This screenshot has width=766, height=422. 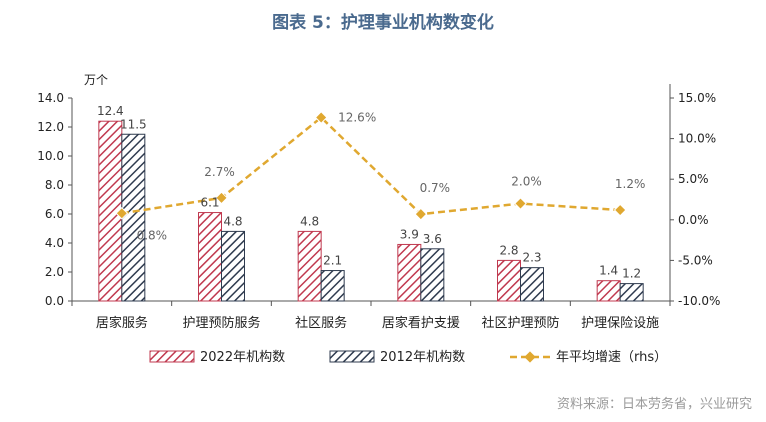 What do you see at coordinates (50, 156) in the screenshot?
I see `y-tick-label: 10.0` at bounding box center [50, 156].